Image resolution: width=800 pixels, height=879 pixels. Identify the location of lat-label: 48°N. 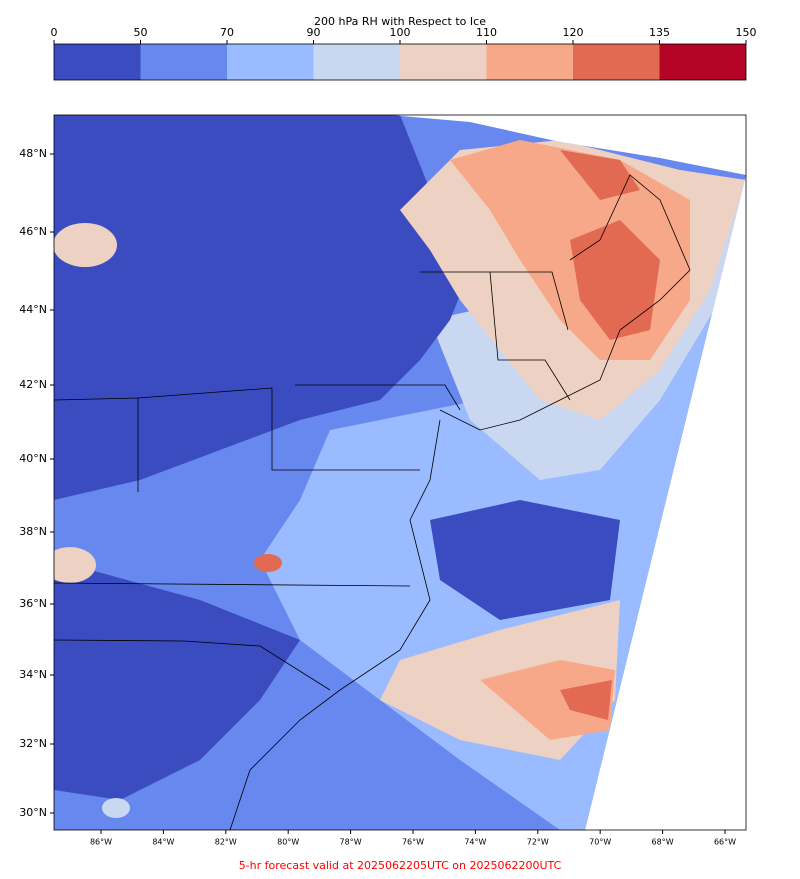
(33, 153).